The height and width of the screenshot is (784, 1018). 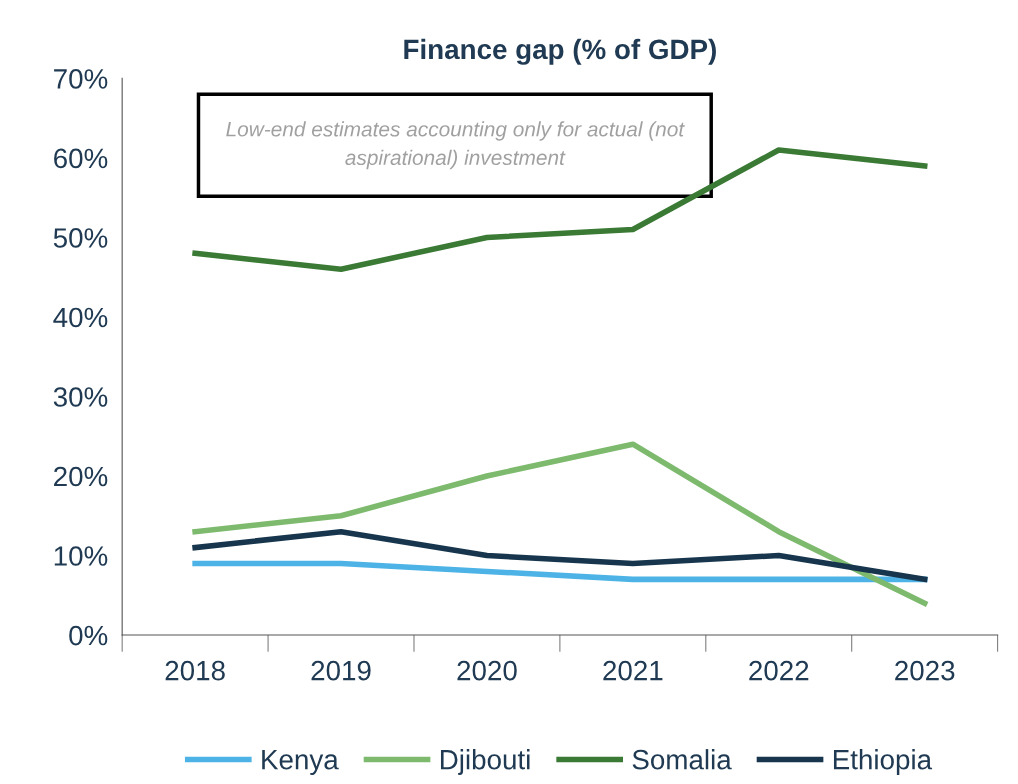 I want to click on legend-label: Kenya, so click(x=300, y=762).